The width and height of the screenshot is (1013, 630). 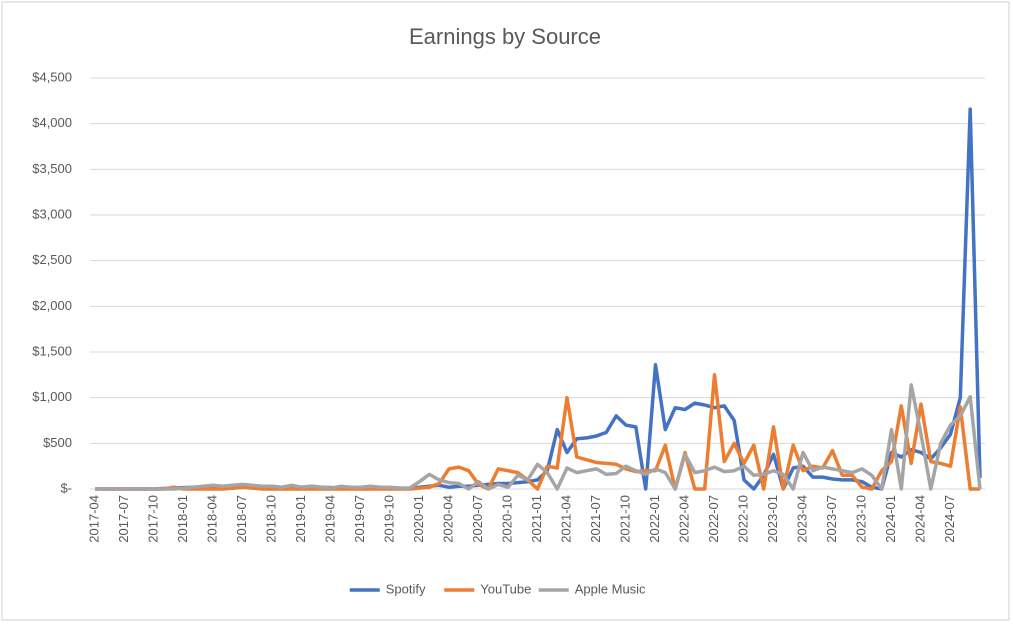 I want to click on x-tick-label: 2022-07, so click(x=713, y=519).